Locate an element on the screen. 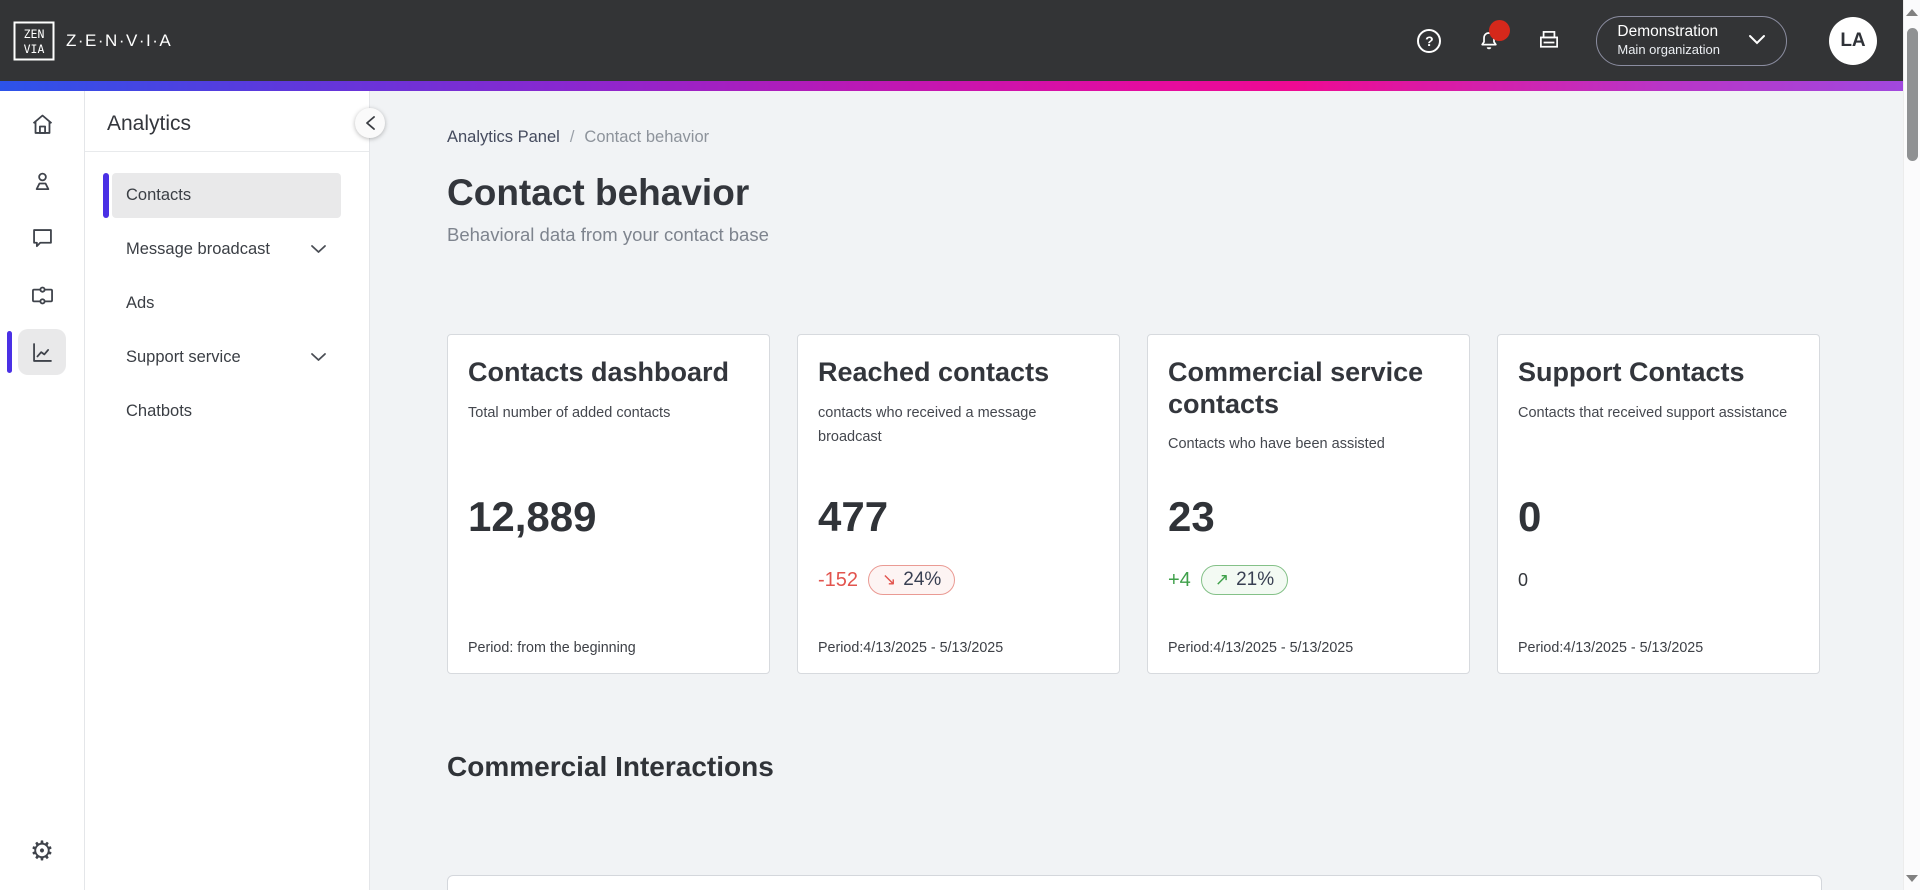  org-name: Demonstration is located at coordinates (1668, 31).